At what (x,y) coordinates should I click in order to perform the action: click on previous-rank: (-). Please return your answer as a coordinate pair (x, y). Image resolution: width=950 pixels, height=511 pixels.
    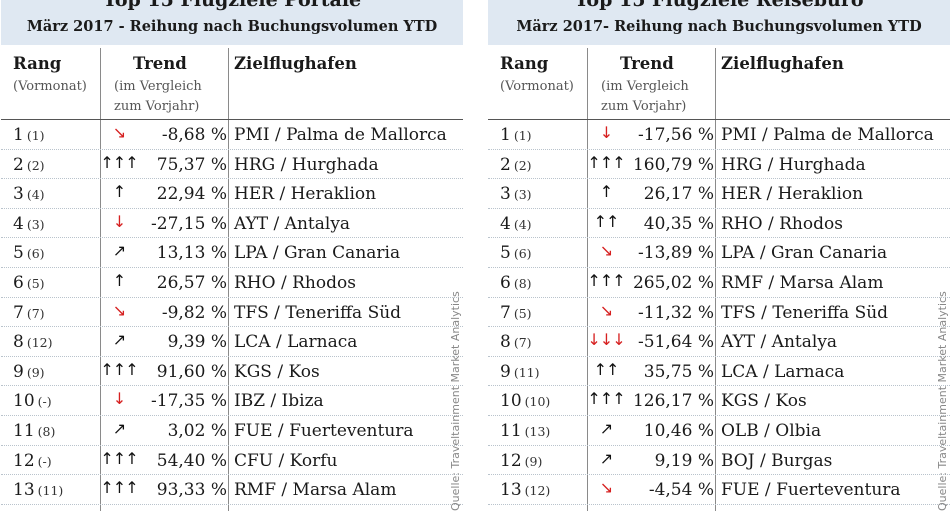
    Looking at the image, I should click on (44, 402).